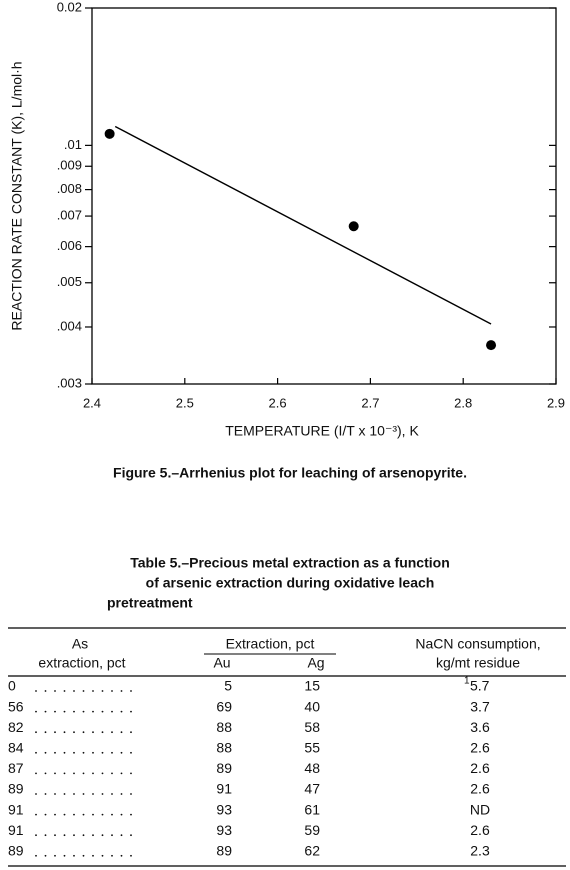 Image resolution: width=570 pixels, height=870 pixels. What do you see at coordinates (69, 188) in the screenshot?
I see `y-tick-label: .008` at bounding box center [69, 188].